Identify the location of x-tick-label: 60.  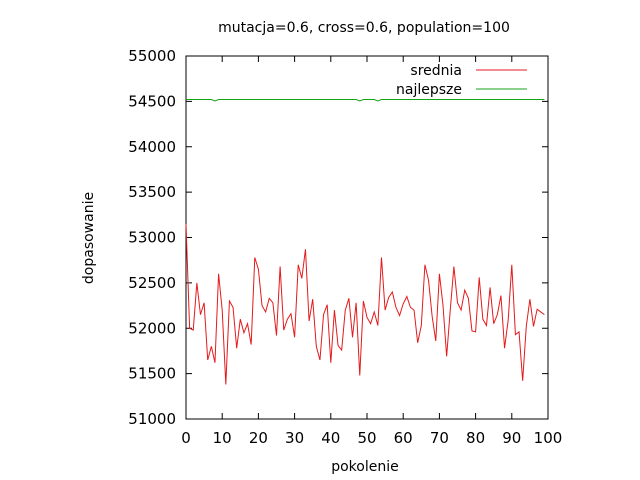
(403, 438).